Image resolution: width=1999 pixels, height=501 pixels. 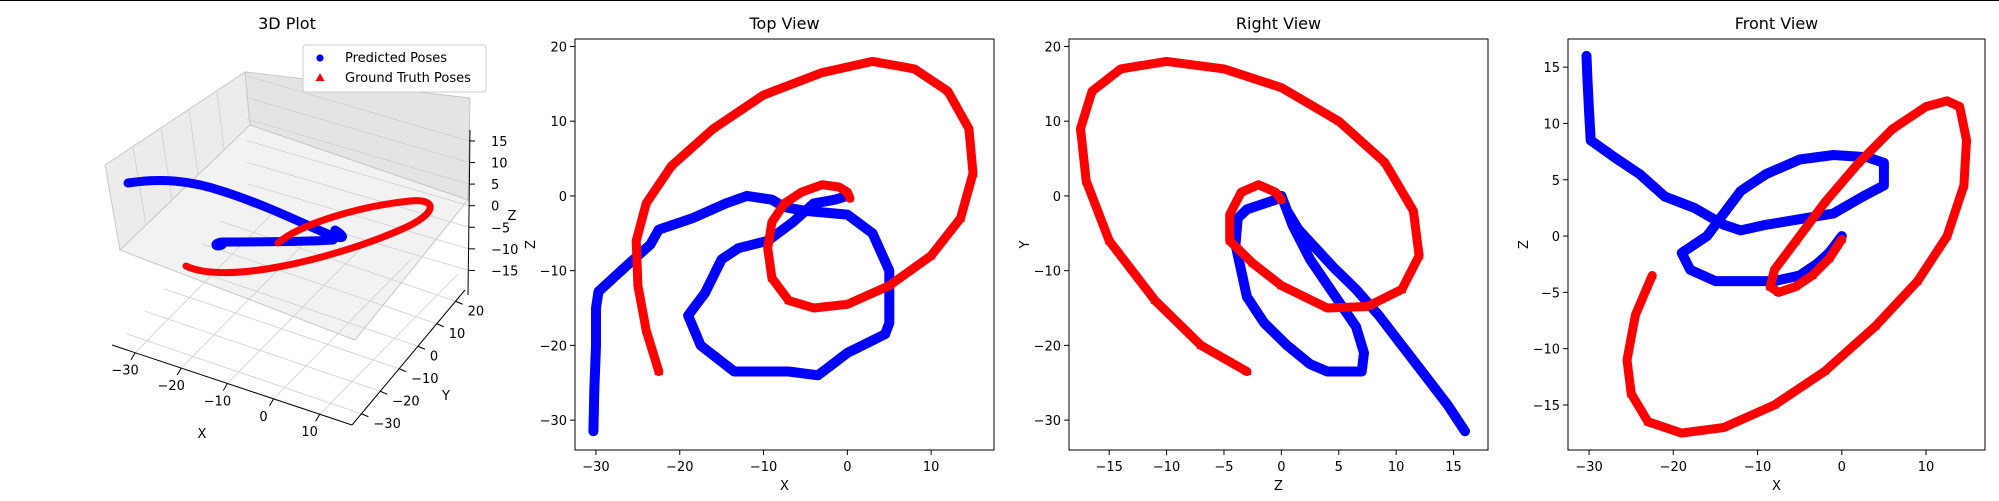 What do you see at coordinates (408, 78) in the screenshot?
I see `legend-label-ground-truth: Ground Truth Poses` at bounding box center [408, 78].